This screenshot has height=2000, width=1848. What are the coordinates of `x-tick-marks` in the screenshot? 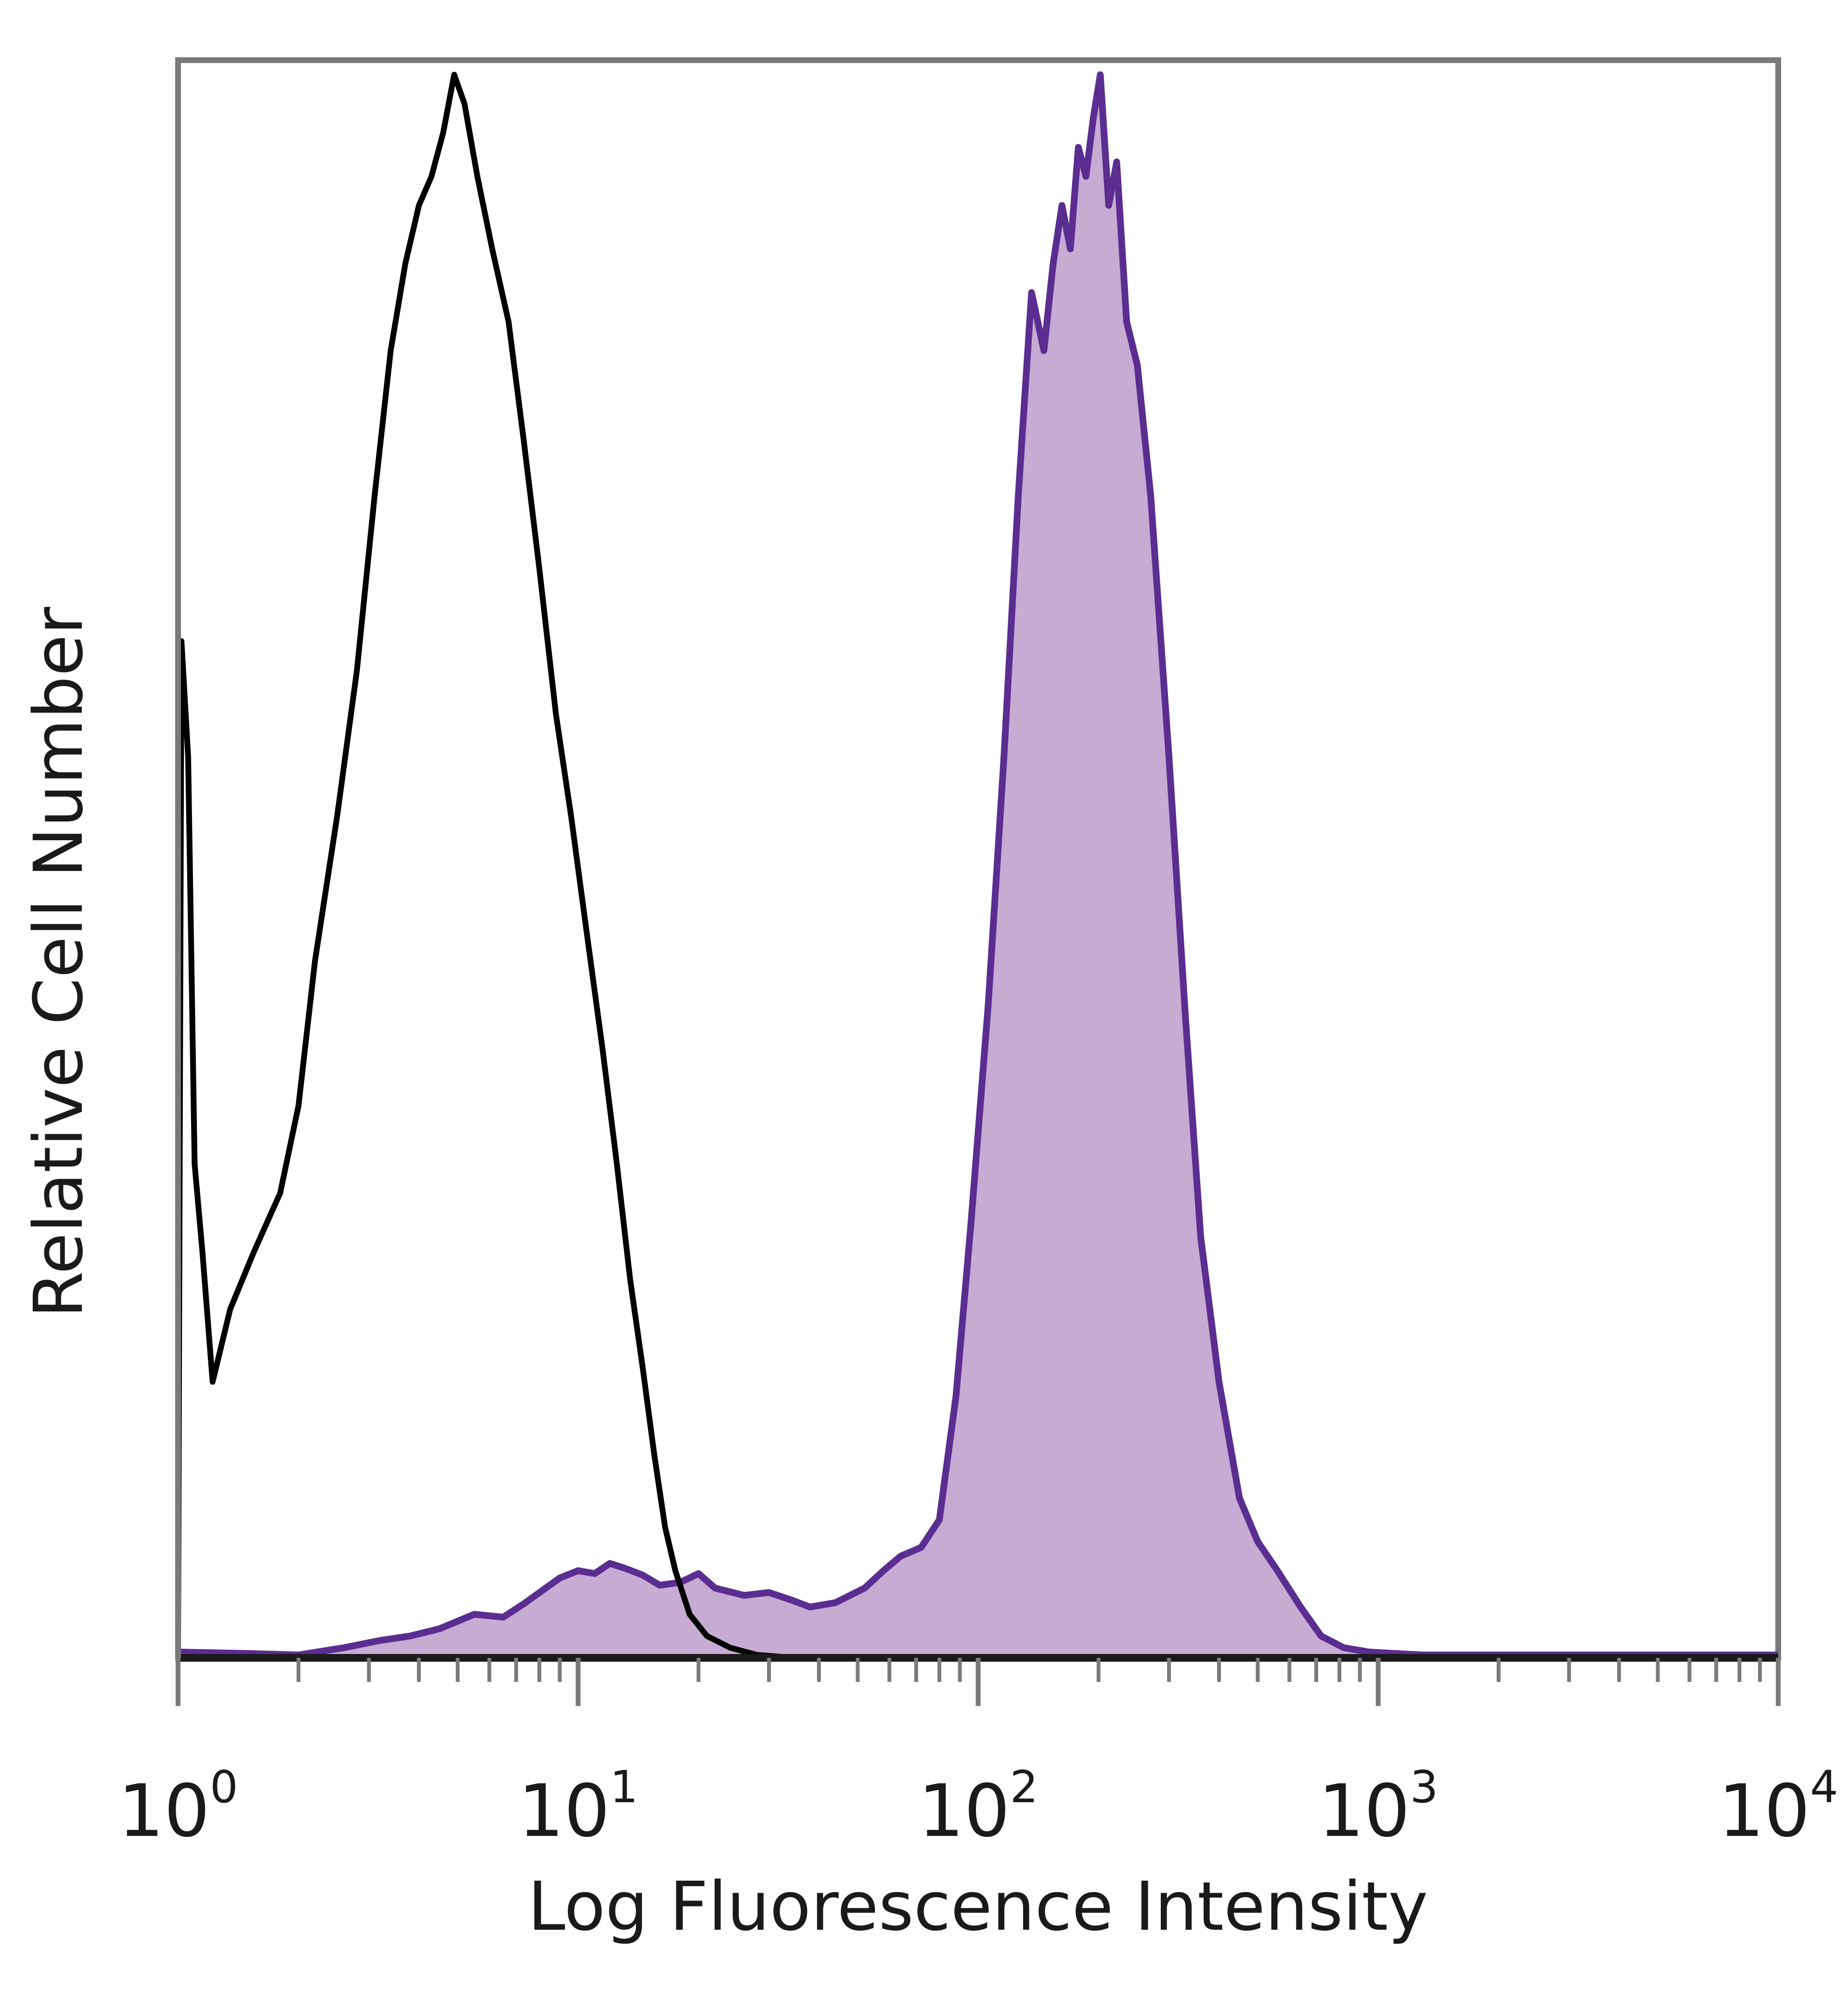 It's located at (978, 1682).